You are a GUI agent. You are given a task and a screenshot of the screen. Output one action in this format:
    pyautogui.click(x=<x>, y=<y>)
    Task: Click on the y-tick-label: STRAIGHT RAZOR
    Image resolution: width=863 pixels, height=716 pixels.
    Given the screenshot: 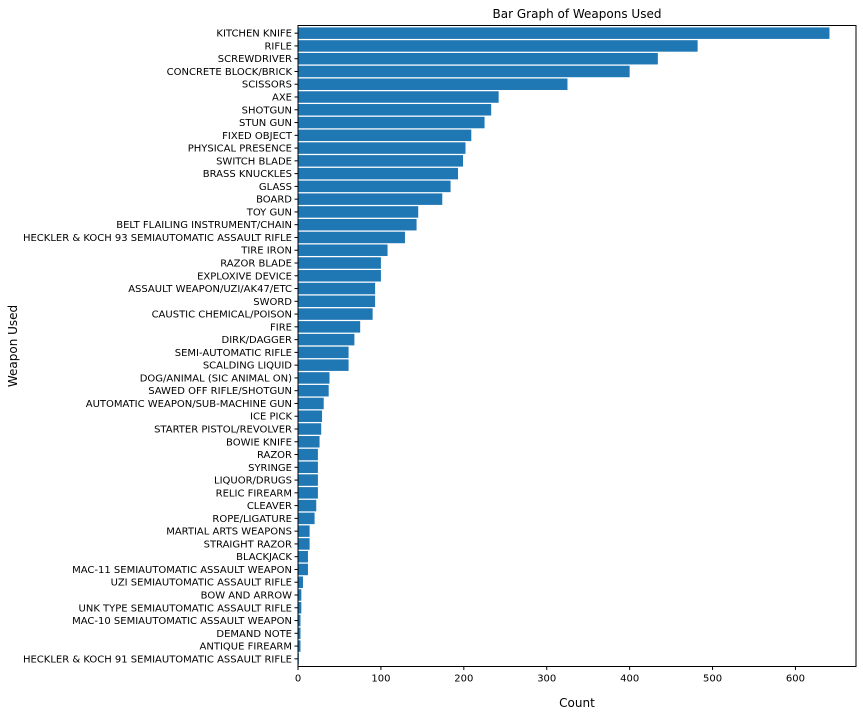 What is the action you would take?
    pyautogui.click(x=248, y=544)
    